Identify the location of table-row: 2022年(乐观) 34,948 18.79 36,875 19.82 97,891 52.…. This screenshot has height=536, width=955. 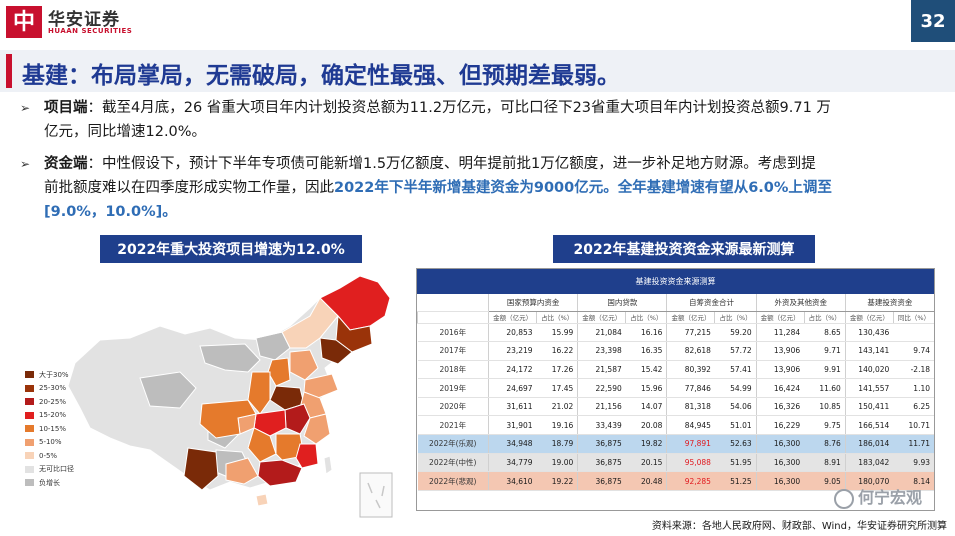
(675, 444).